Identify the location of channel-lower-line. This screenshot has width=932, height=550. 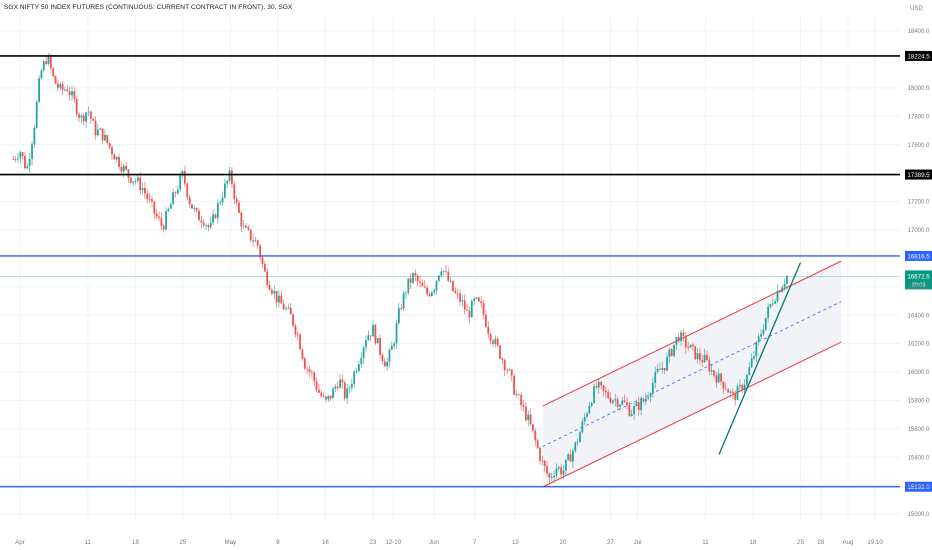
(692, 414).